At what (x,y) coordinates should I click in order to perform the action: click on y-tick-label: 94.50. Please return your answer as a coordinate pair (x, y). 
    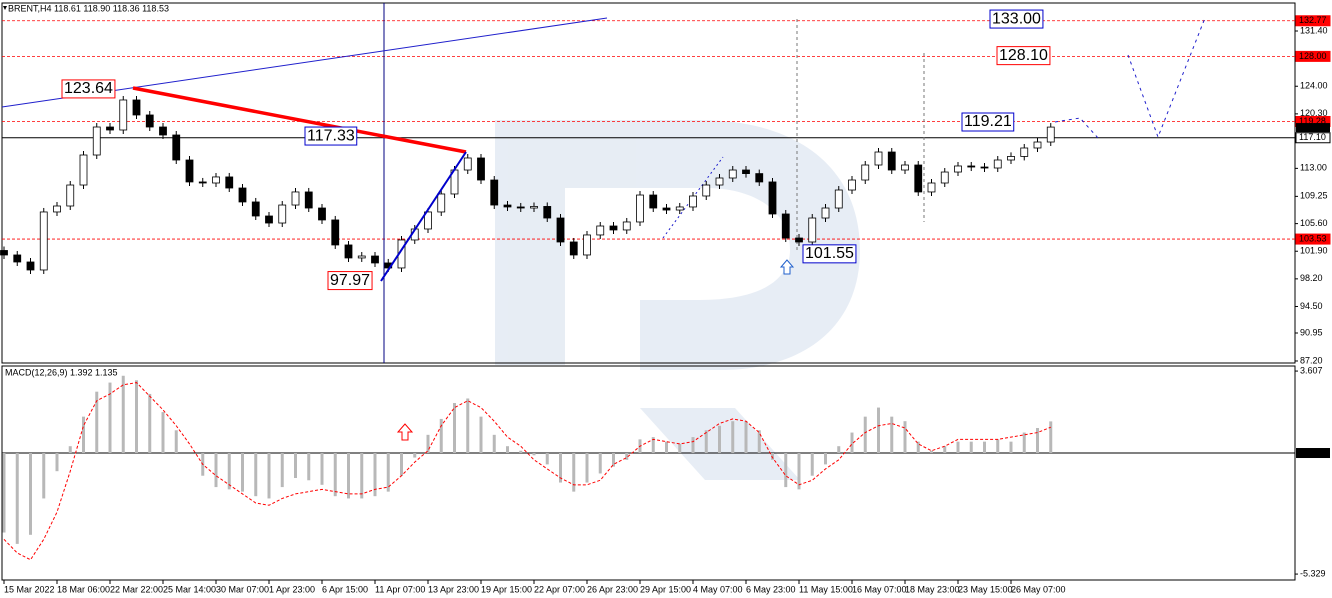
    Looking at the image, I should click on (1311, 306).